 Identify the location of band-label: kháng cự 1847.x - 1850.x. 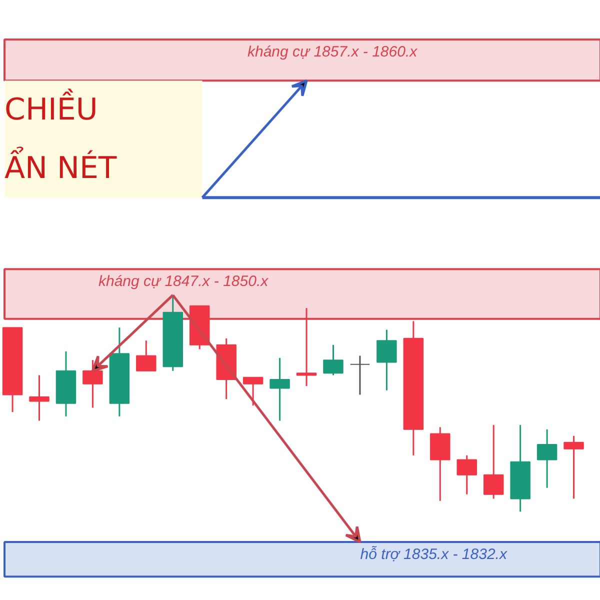
(183, 281).